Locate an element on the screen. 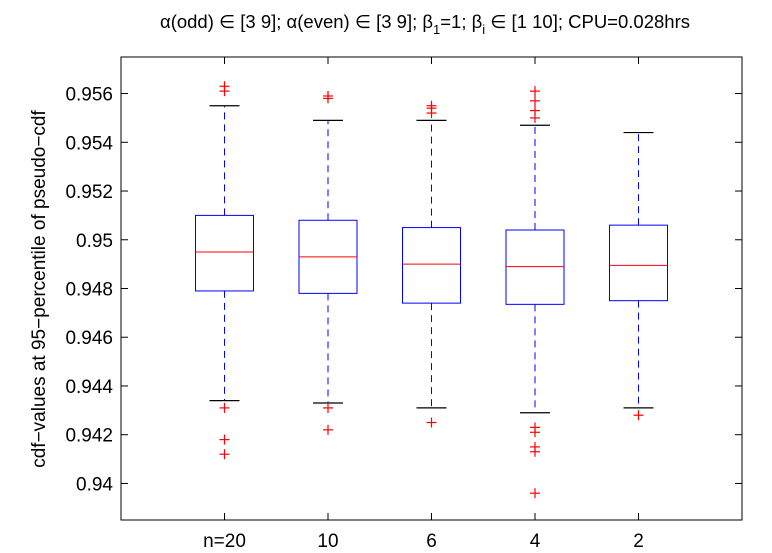  title-subscript-1: 1 is located at coordinates (436, 29).